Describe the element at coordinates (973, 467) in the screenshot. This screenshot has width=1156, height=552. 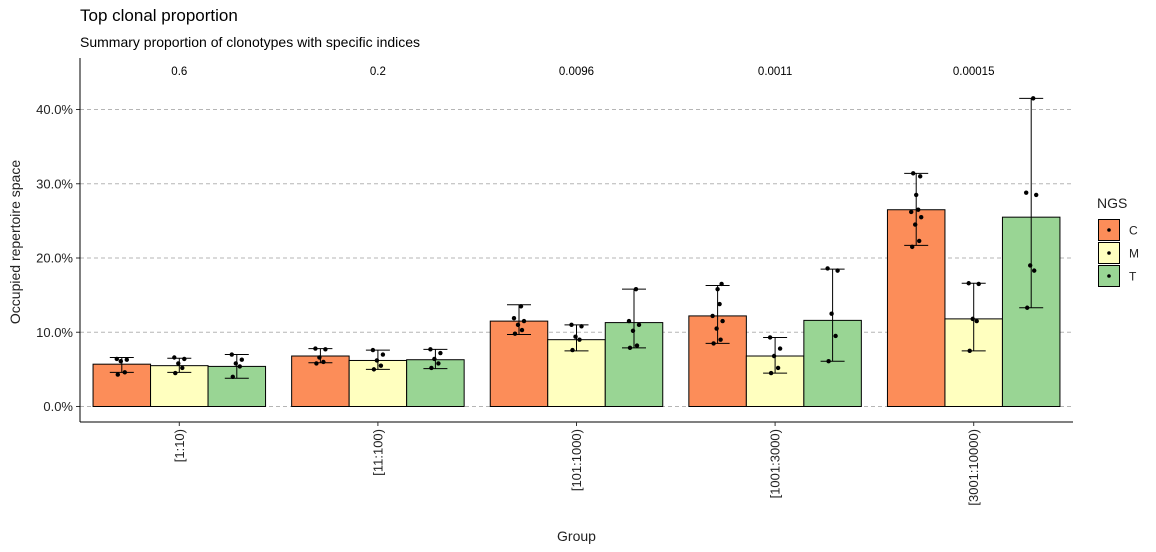
I see `x-tick-label: [3001:10000)` at that location.